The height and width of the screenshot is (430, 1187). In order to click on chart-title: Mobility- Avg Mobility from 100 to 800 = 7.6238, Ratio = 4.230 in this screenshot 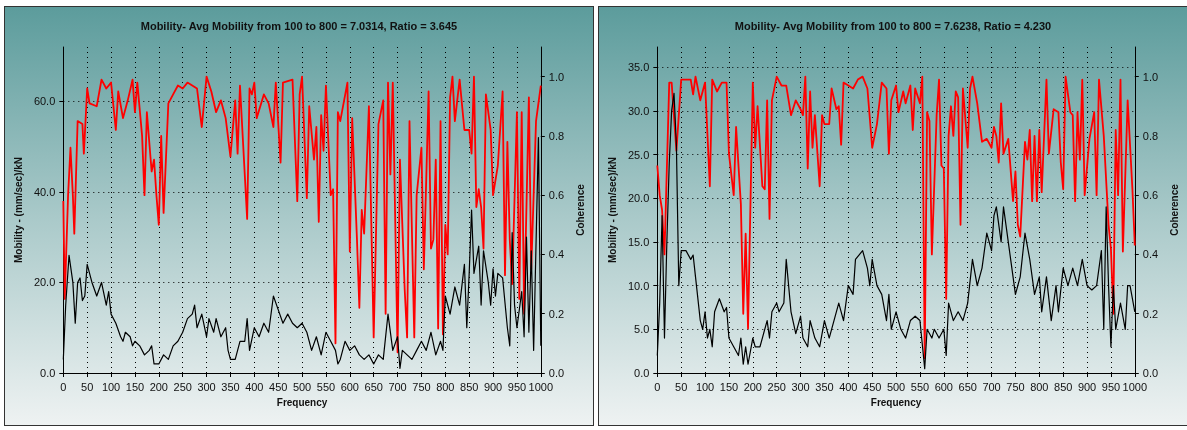, I will do `click(893, 25)`.